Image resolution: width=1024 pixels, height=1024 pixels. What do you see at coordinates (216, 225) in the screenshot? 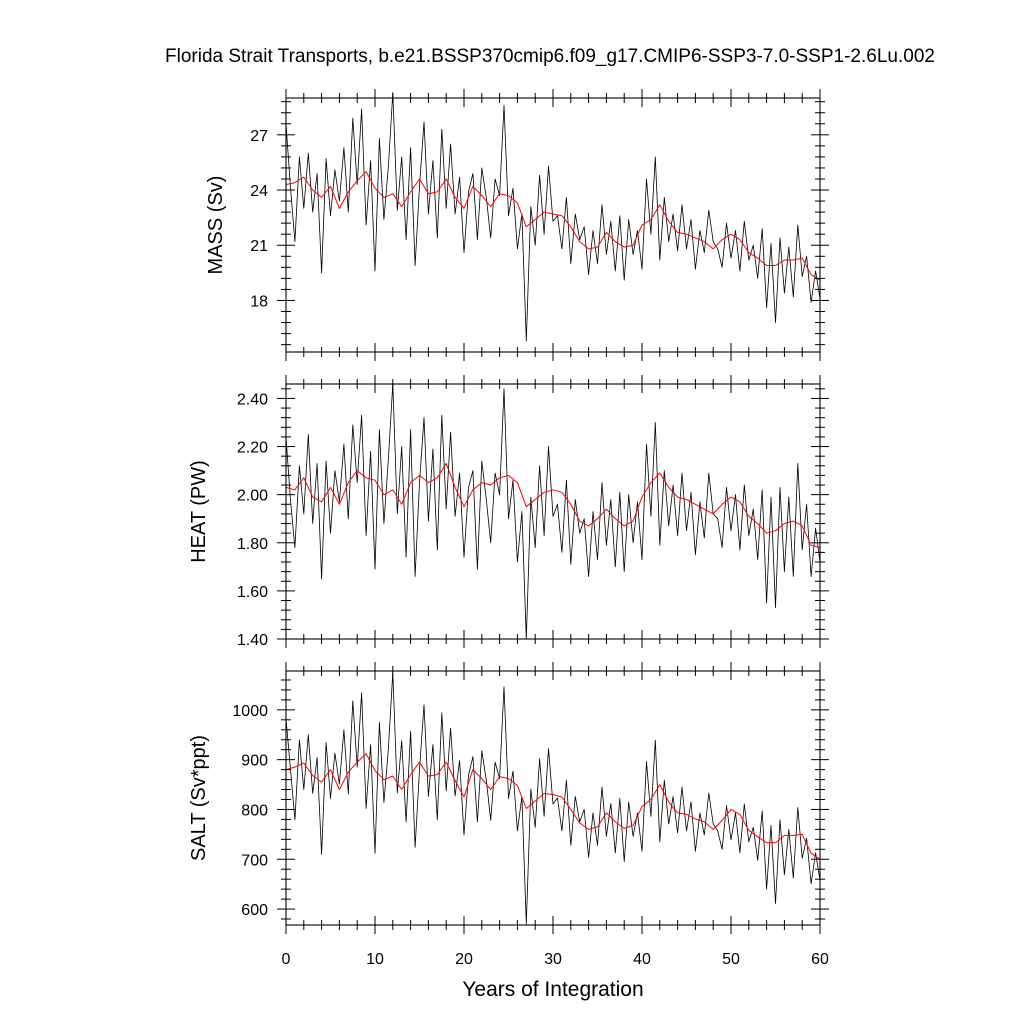
I see `y-axis-label: MASS (Sv)` at bounding box center [216, 225].